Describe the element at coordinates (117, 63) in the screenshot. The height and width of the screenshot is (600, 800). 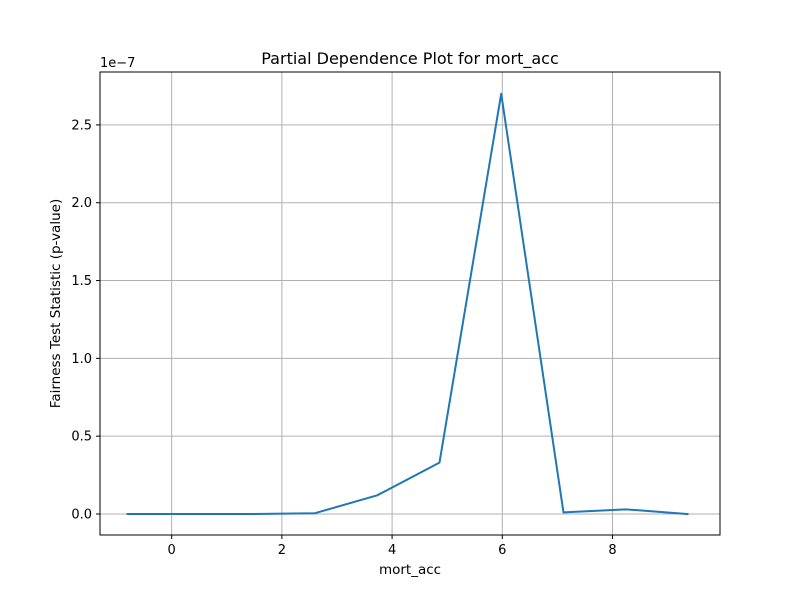
I see `y-offset-label: 1e−7` at that location.